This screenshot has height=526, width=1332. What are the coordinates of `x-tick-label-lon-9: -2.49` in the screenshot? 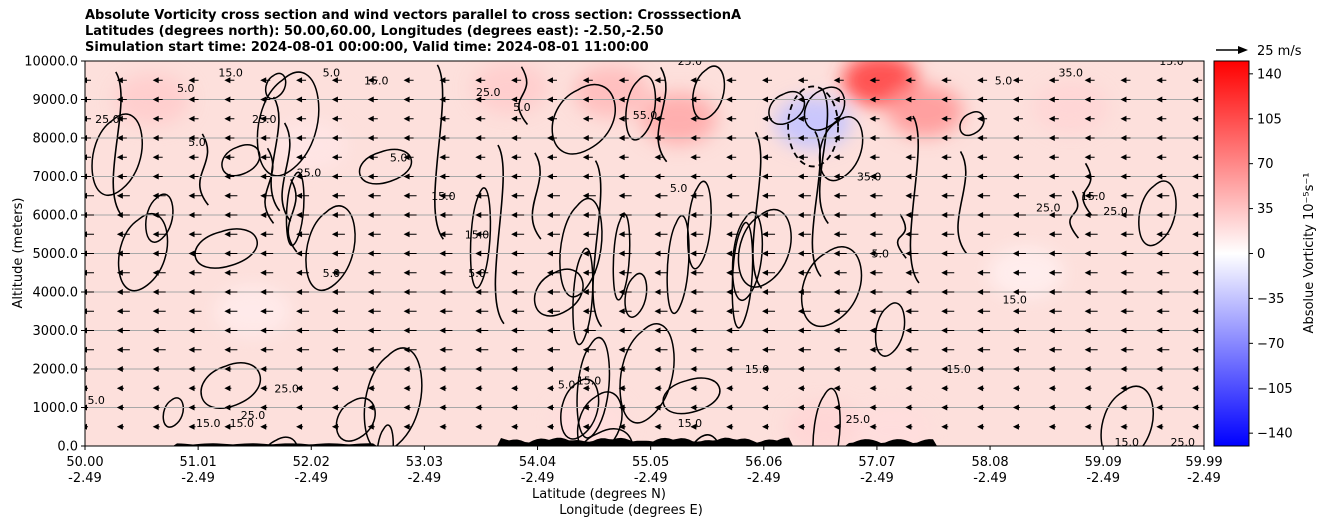 It's located at (1103, 478).